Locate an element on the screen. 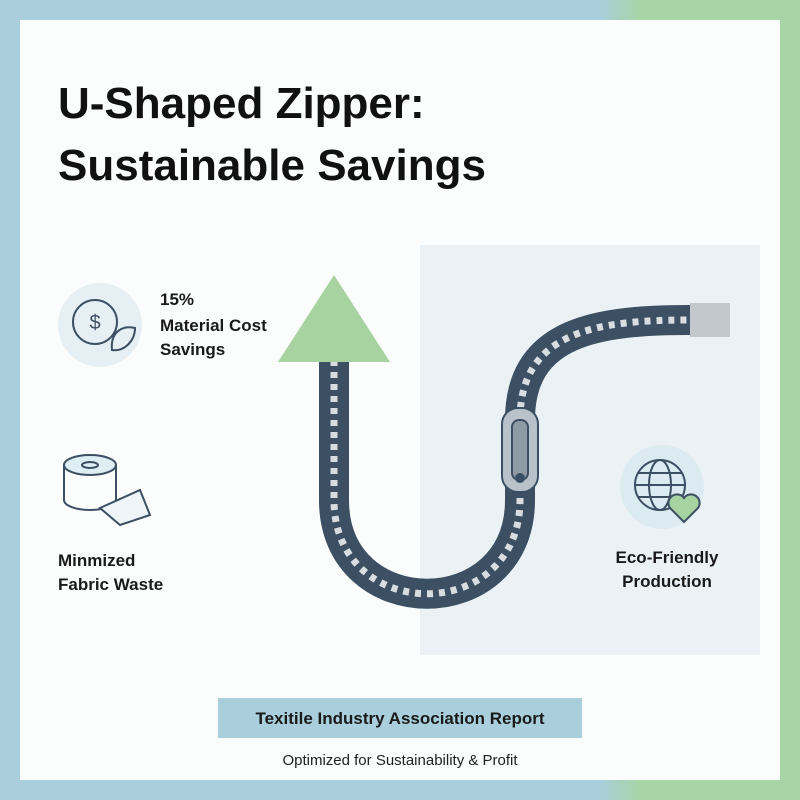 This screenshot has width=800, height=800. footer-subtitle: Optimized for Sustainability & Profit is located at coordinates (400, 760).